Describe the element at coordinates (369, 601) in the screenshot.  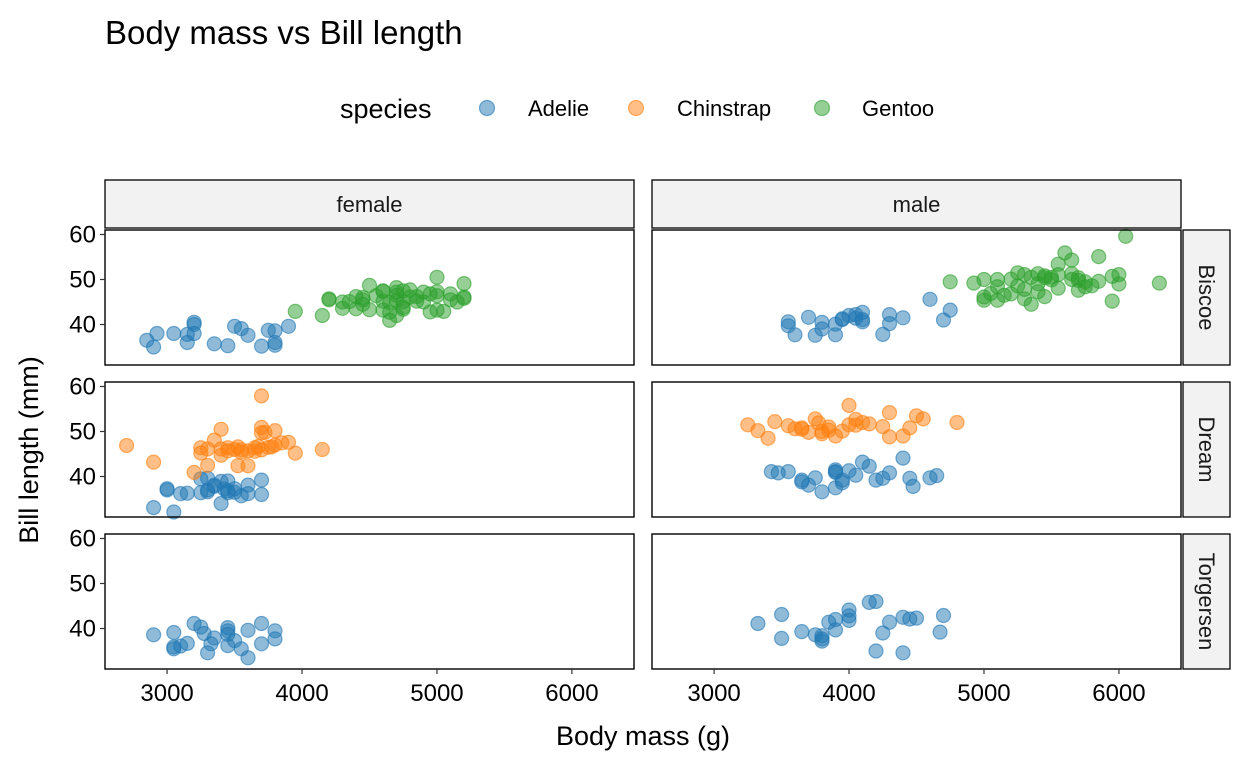
I see `panel-torgersen-female` at that location.